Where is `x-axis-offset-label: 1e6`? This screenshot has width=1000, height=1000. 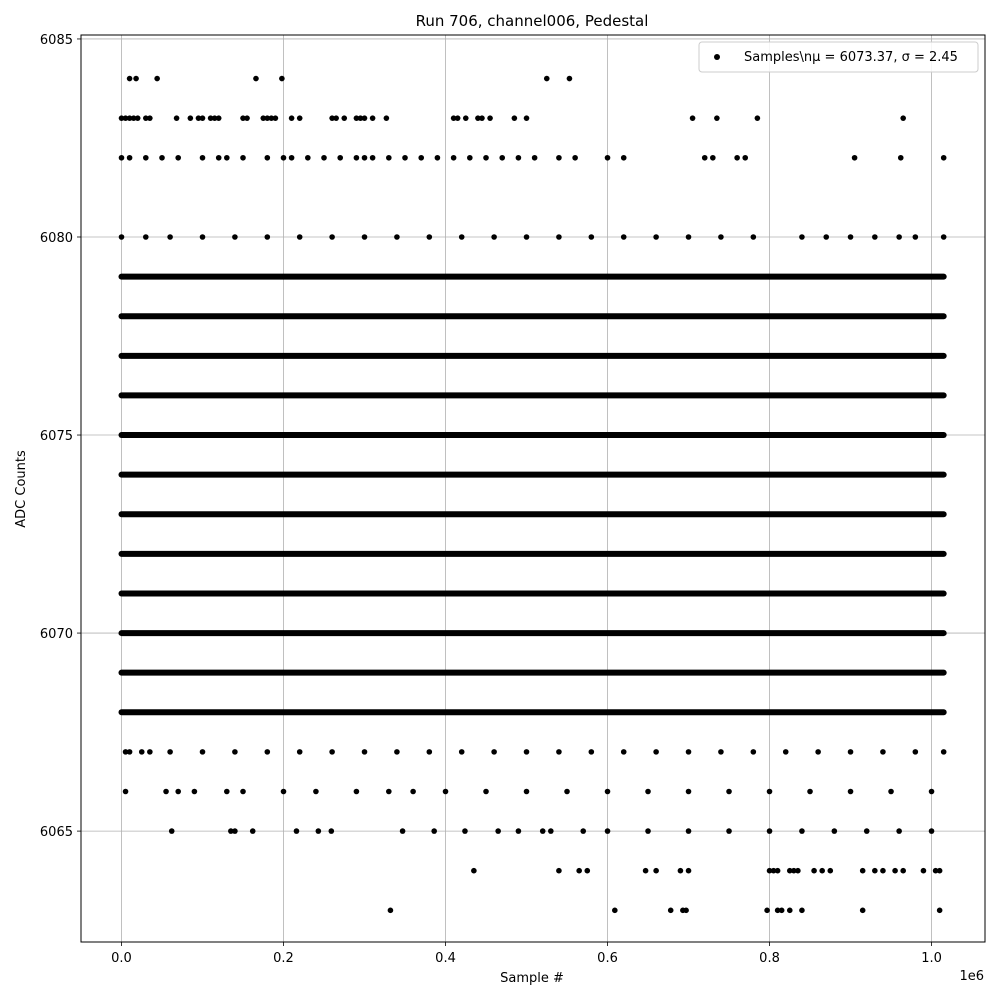
x-axis-offset-label: 1e6 is located at coordinates (971, 976).